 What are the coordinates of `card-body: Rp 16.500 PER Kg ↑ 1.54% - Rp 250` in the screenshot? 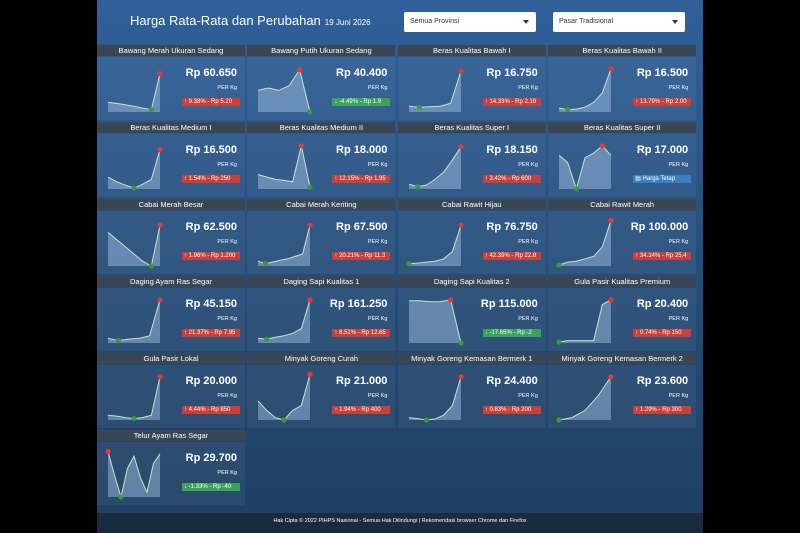 It's located at (171, 165).